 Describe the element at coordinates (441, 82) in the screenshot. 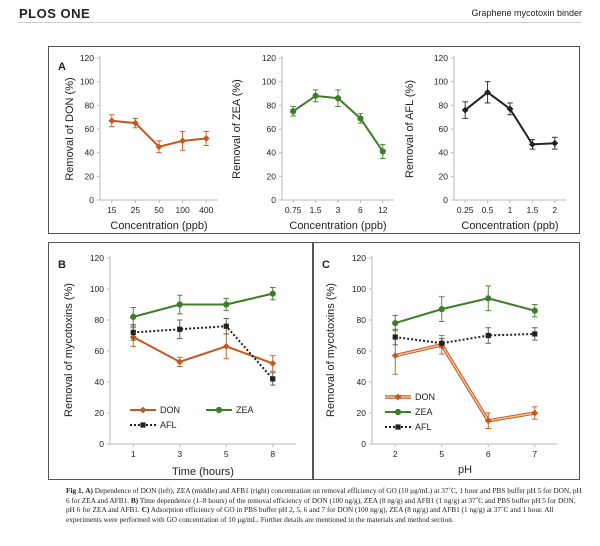

I see `p3-ytick-label-5: 100` at that location.